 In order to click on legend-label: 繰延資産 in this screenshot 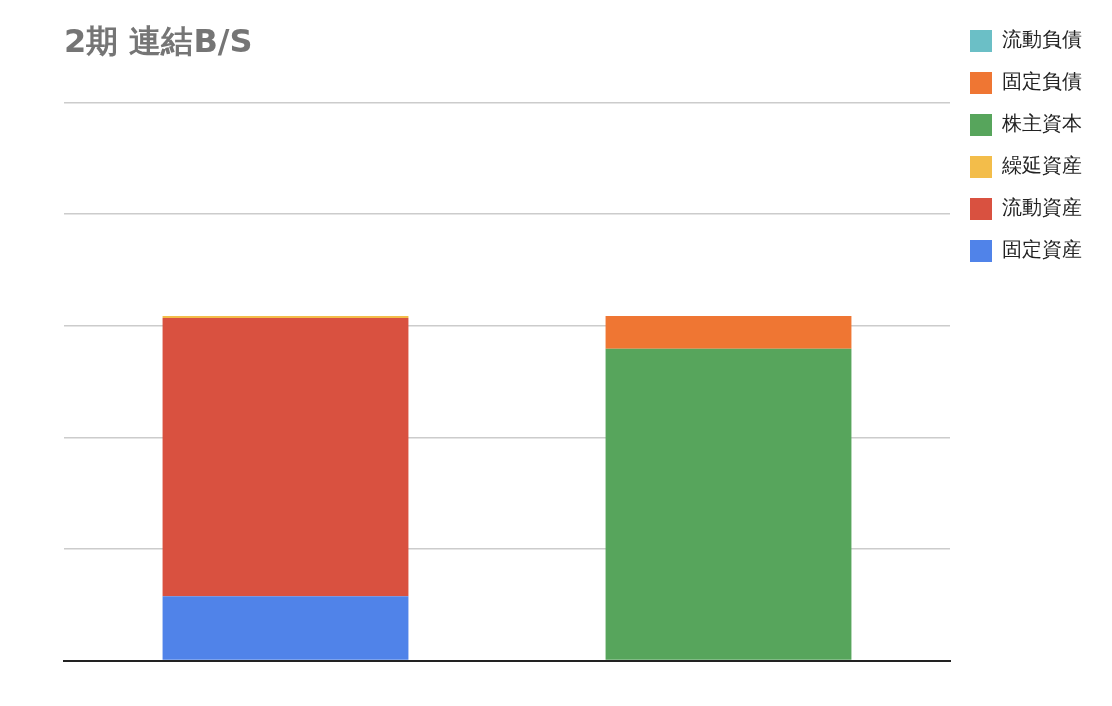, I will do `click(1041, 165)`.